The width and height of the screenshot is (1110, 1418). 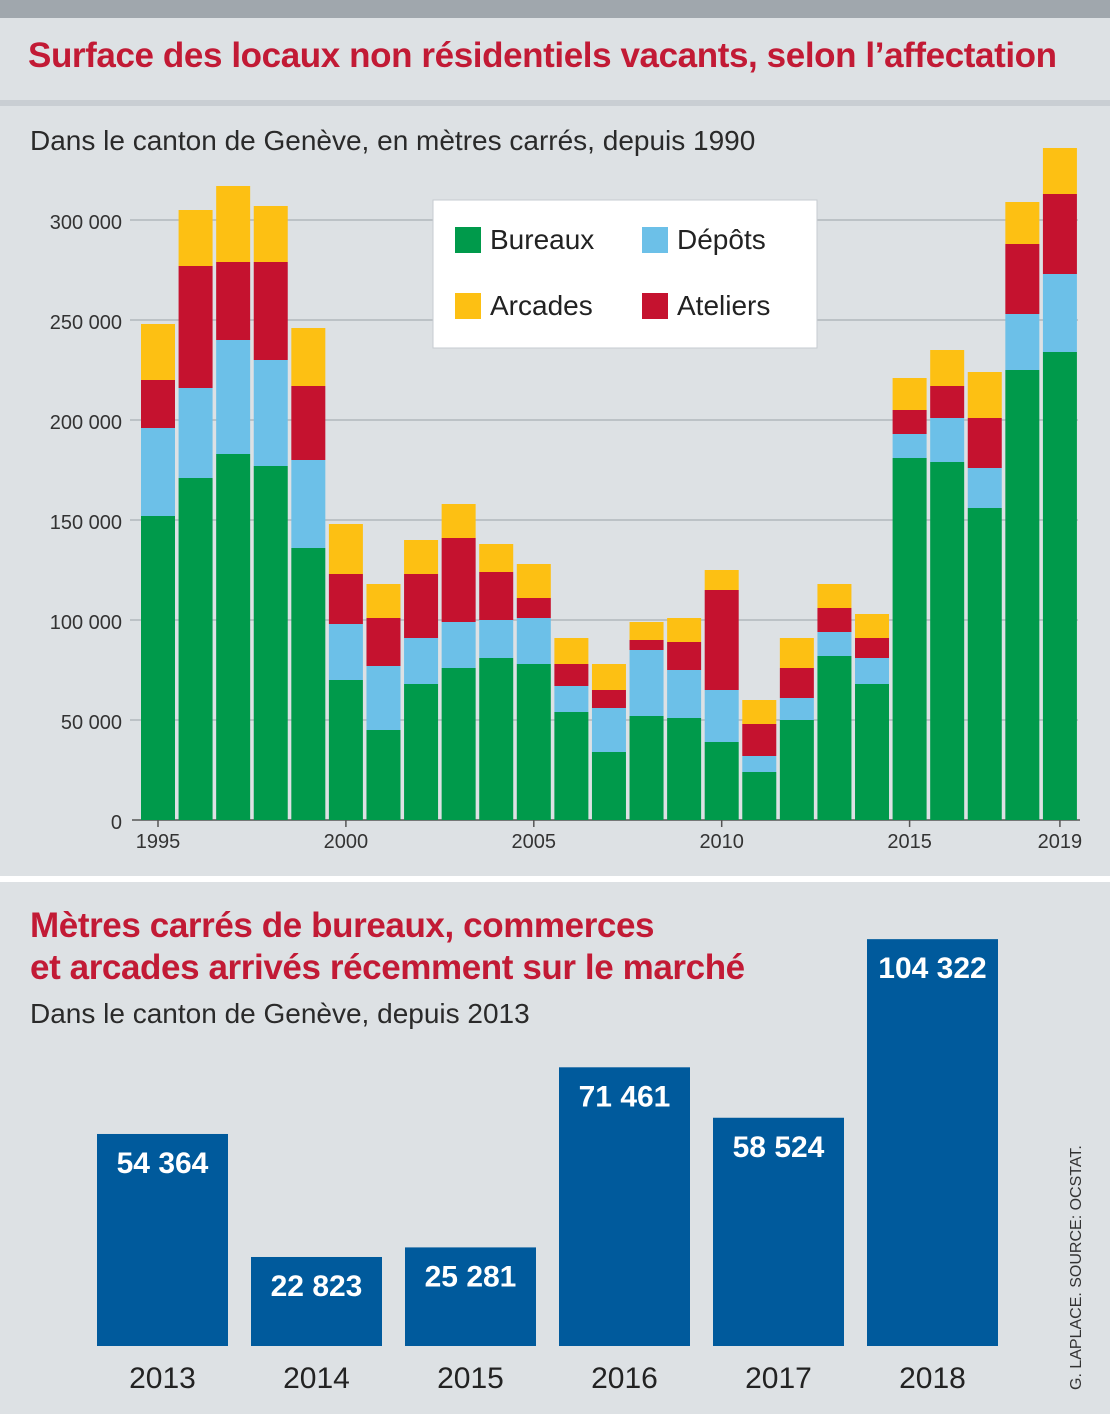 I want to click on chart2-title-line-1: Mètres carrés de bureaux, commerces, so click(x=342, y=925).